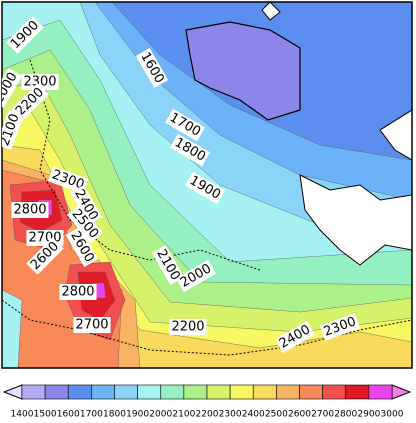 Image resolution: width=416 pixels, height=423 pixels. I want to click on colorbar-label: 2400, so click(253, 415).